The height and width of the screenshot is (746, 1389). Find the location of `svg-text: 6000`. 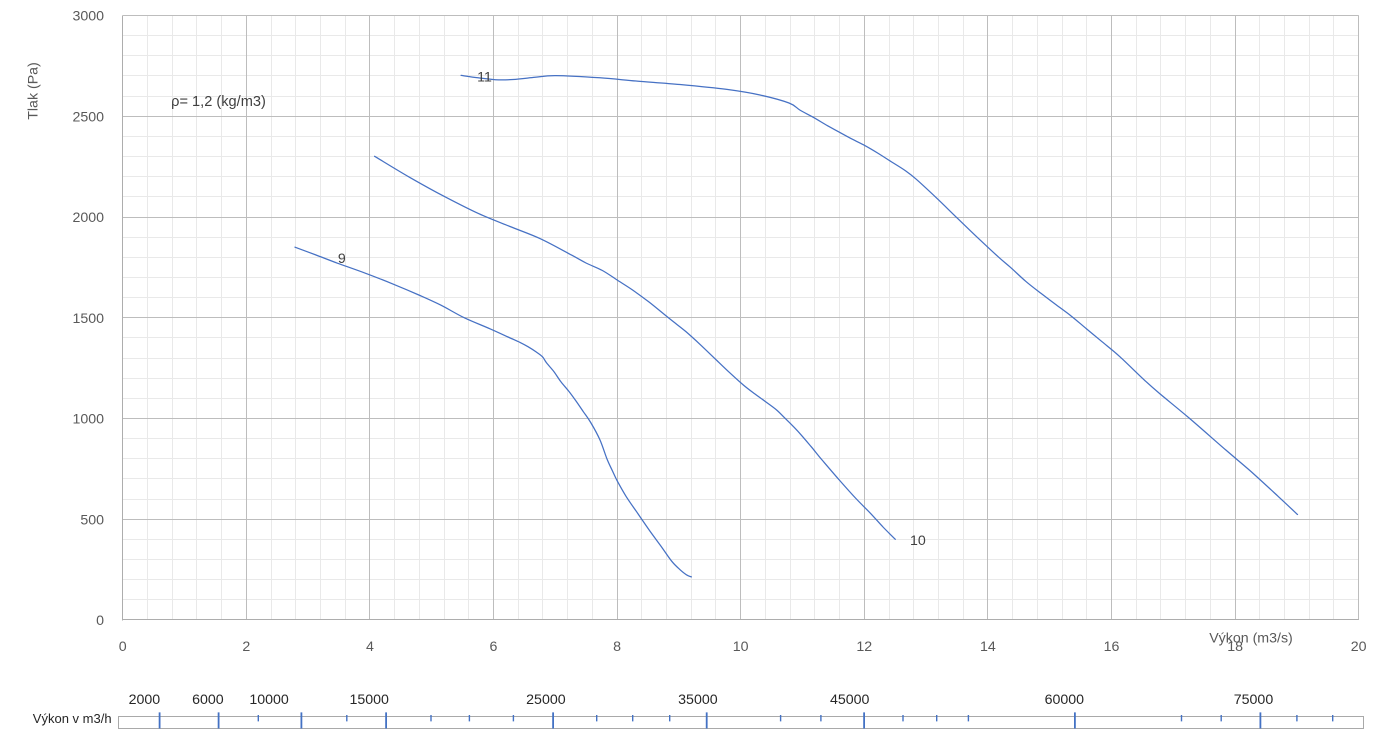

svg-text: 6000 is located at coordinates (208, 700).